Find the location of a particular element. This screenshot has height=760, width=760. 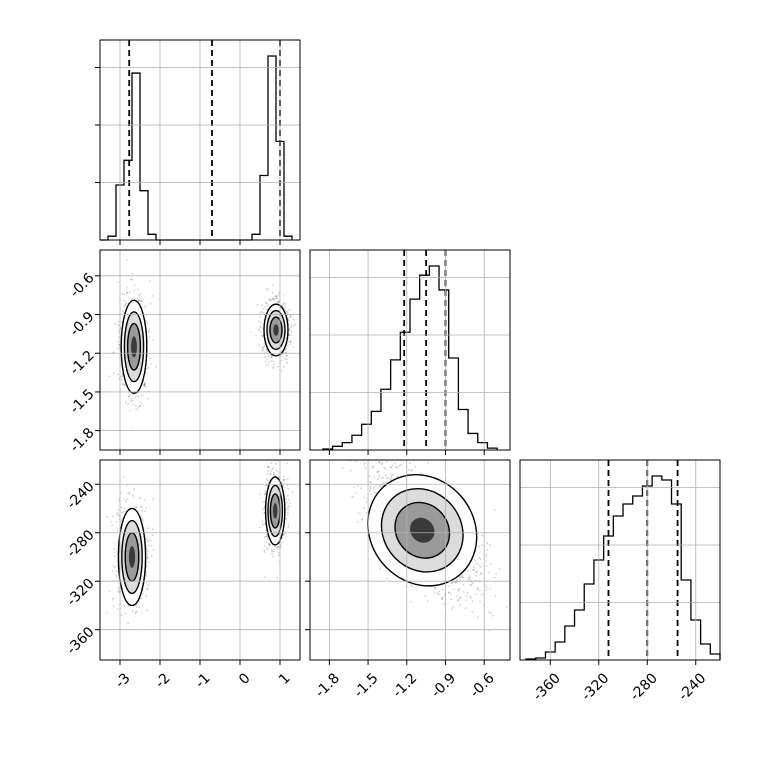

x-tick-label: -1 is located at coordinates (202, 680).